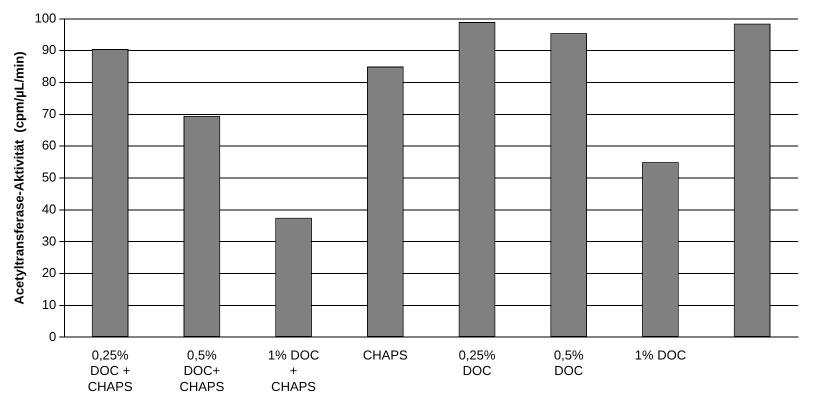 The width and height of the screenshot is (820, 410). I want to click on y-tick-label: 100, so click(45, 18).